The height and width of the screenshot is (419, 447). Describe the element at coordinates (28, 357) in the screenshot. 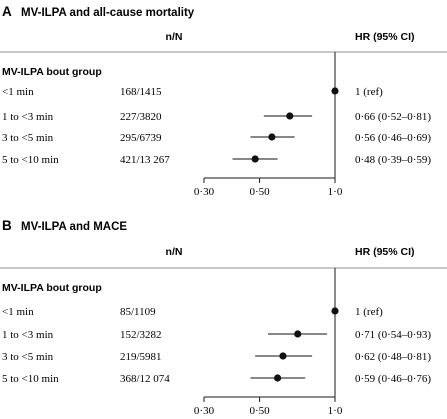

I see `panel-b-row-label: 3 to <5 min` at that location.